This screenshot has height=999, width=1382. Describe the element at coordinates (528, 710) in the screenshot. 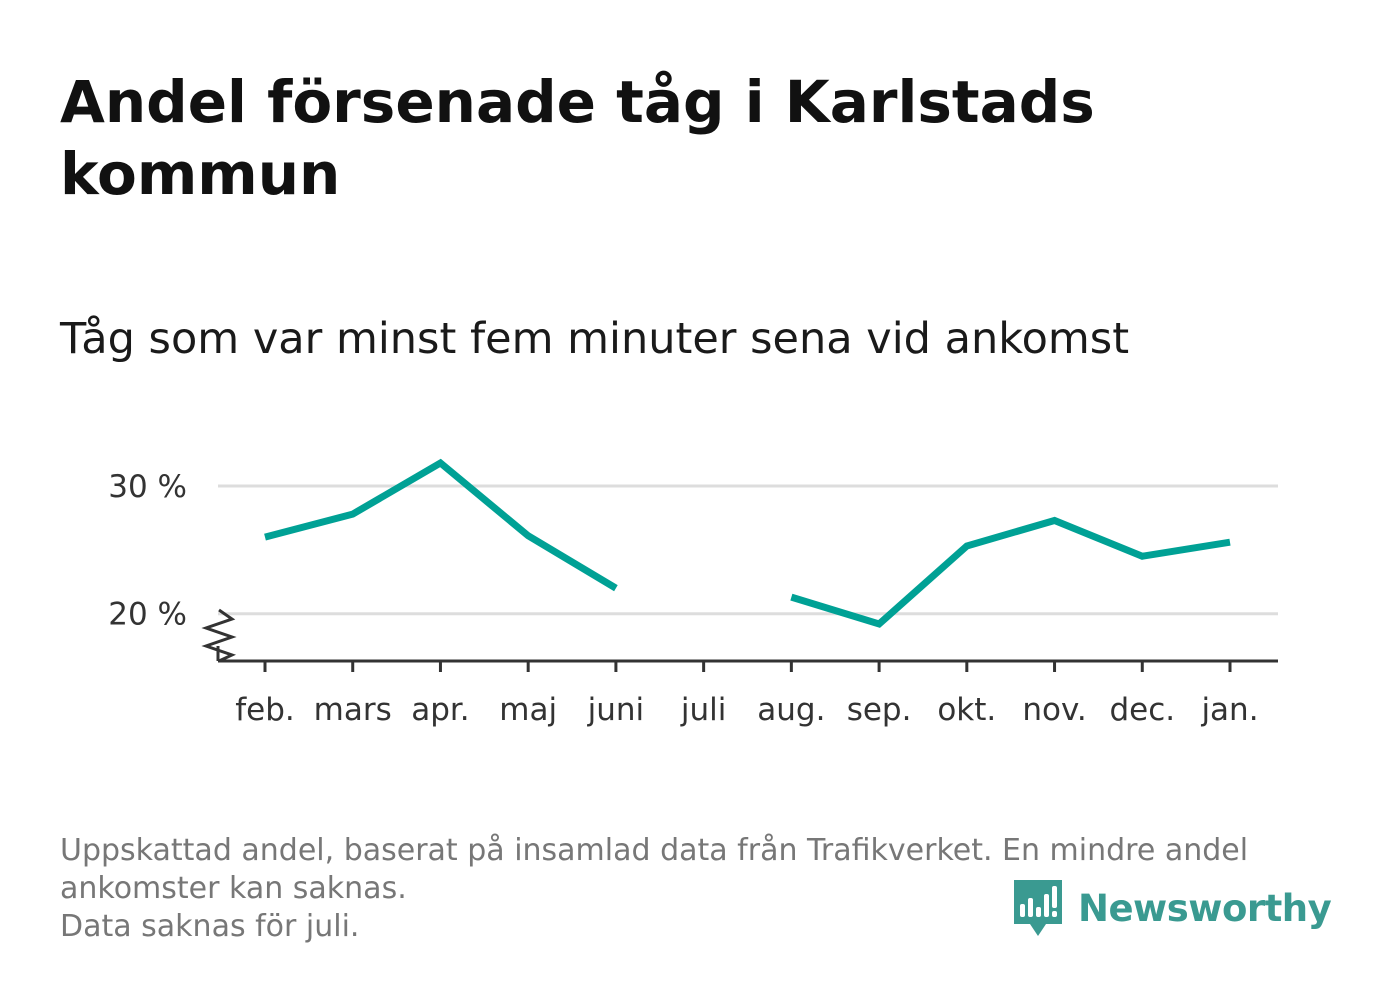

I see `x-tick-label: maj` at that location.